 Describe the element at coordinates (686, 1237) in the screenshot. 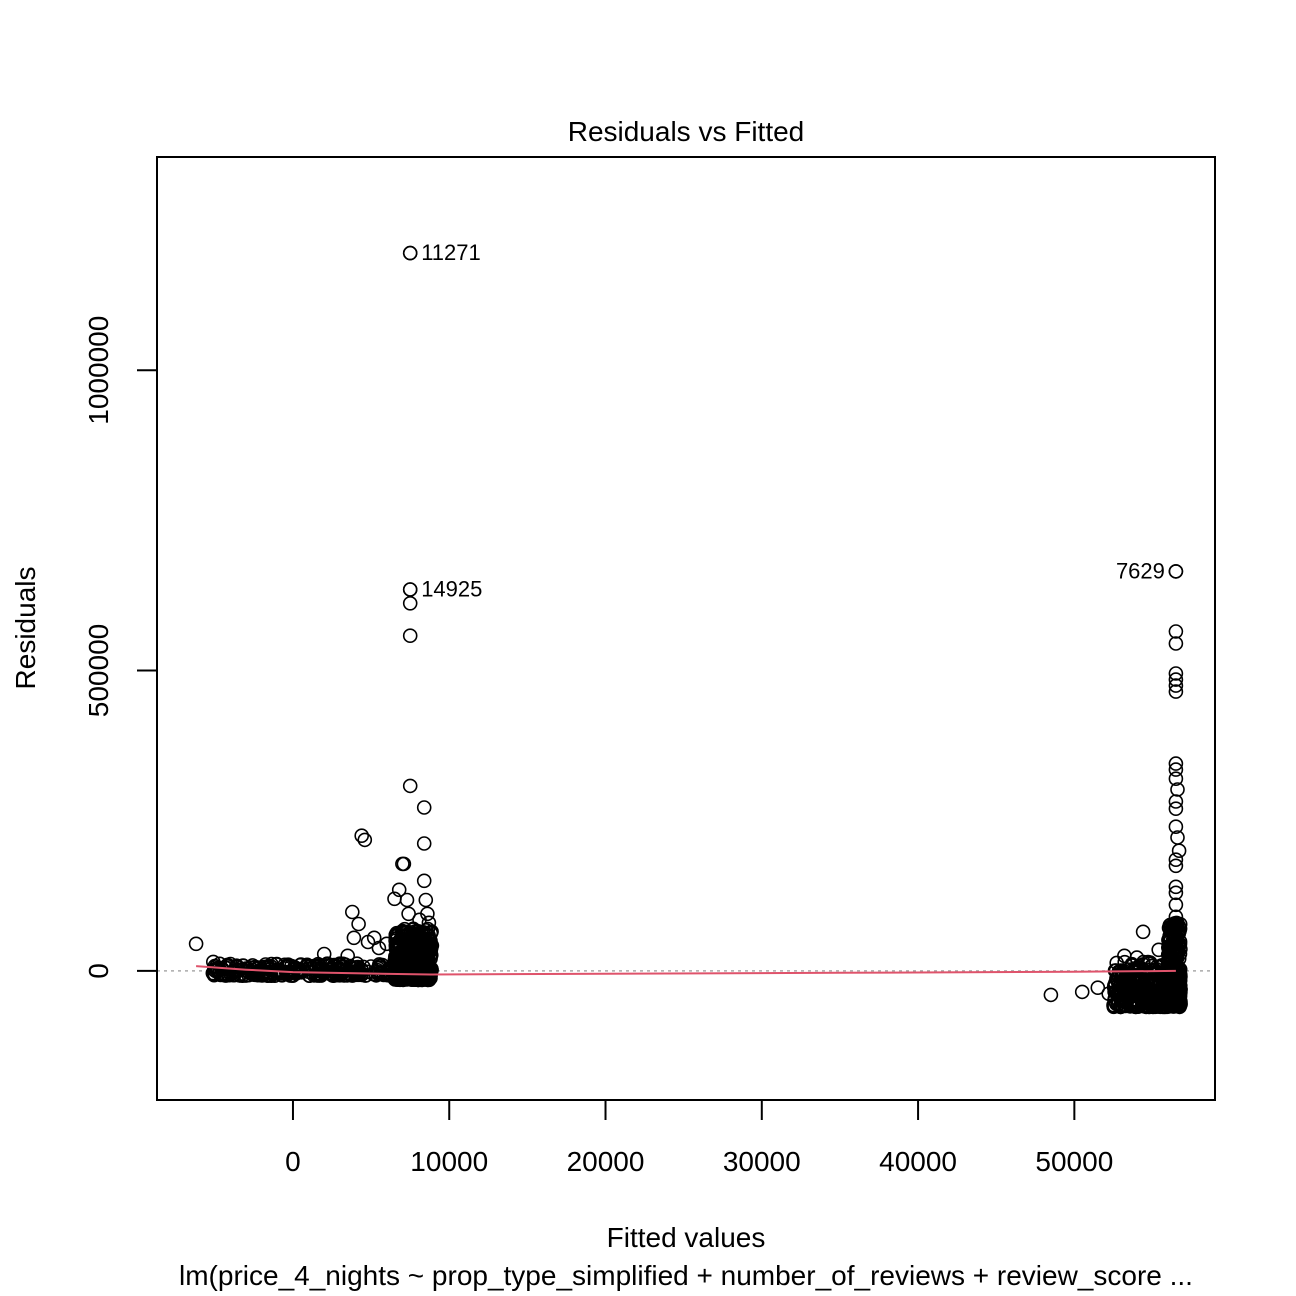

I see `x-axis-label: Fitted values` at that location.